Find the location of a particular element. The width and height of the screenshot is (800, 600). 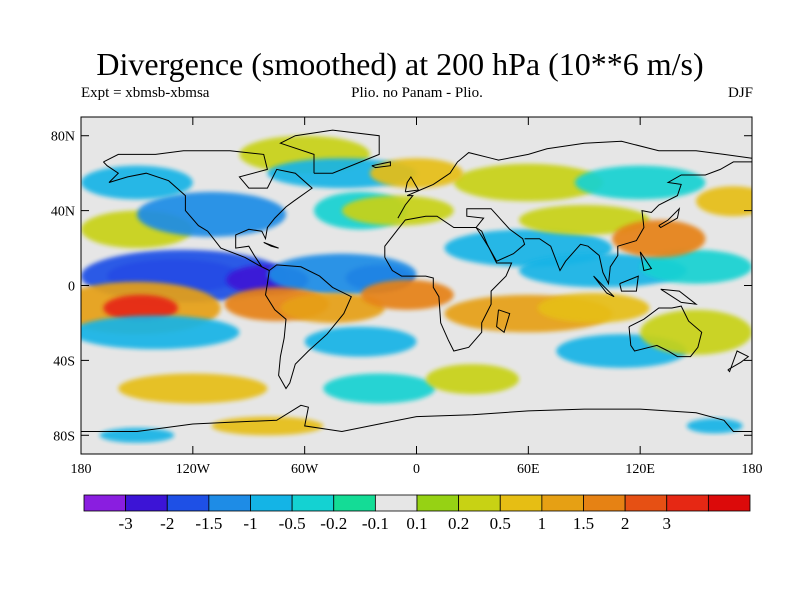

lat-tick-label: 40N is located at coordinates (63, 212).